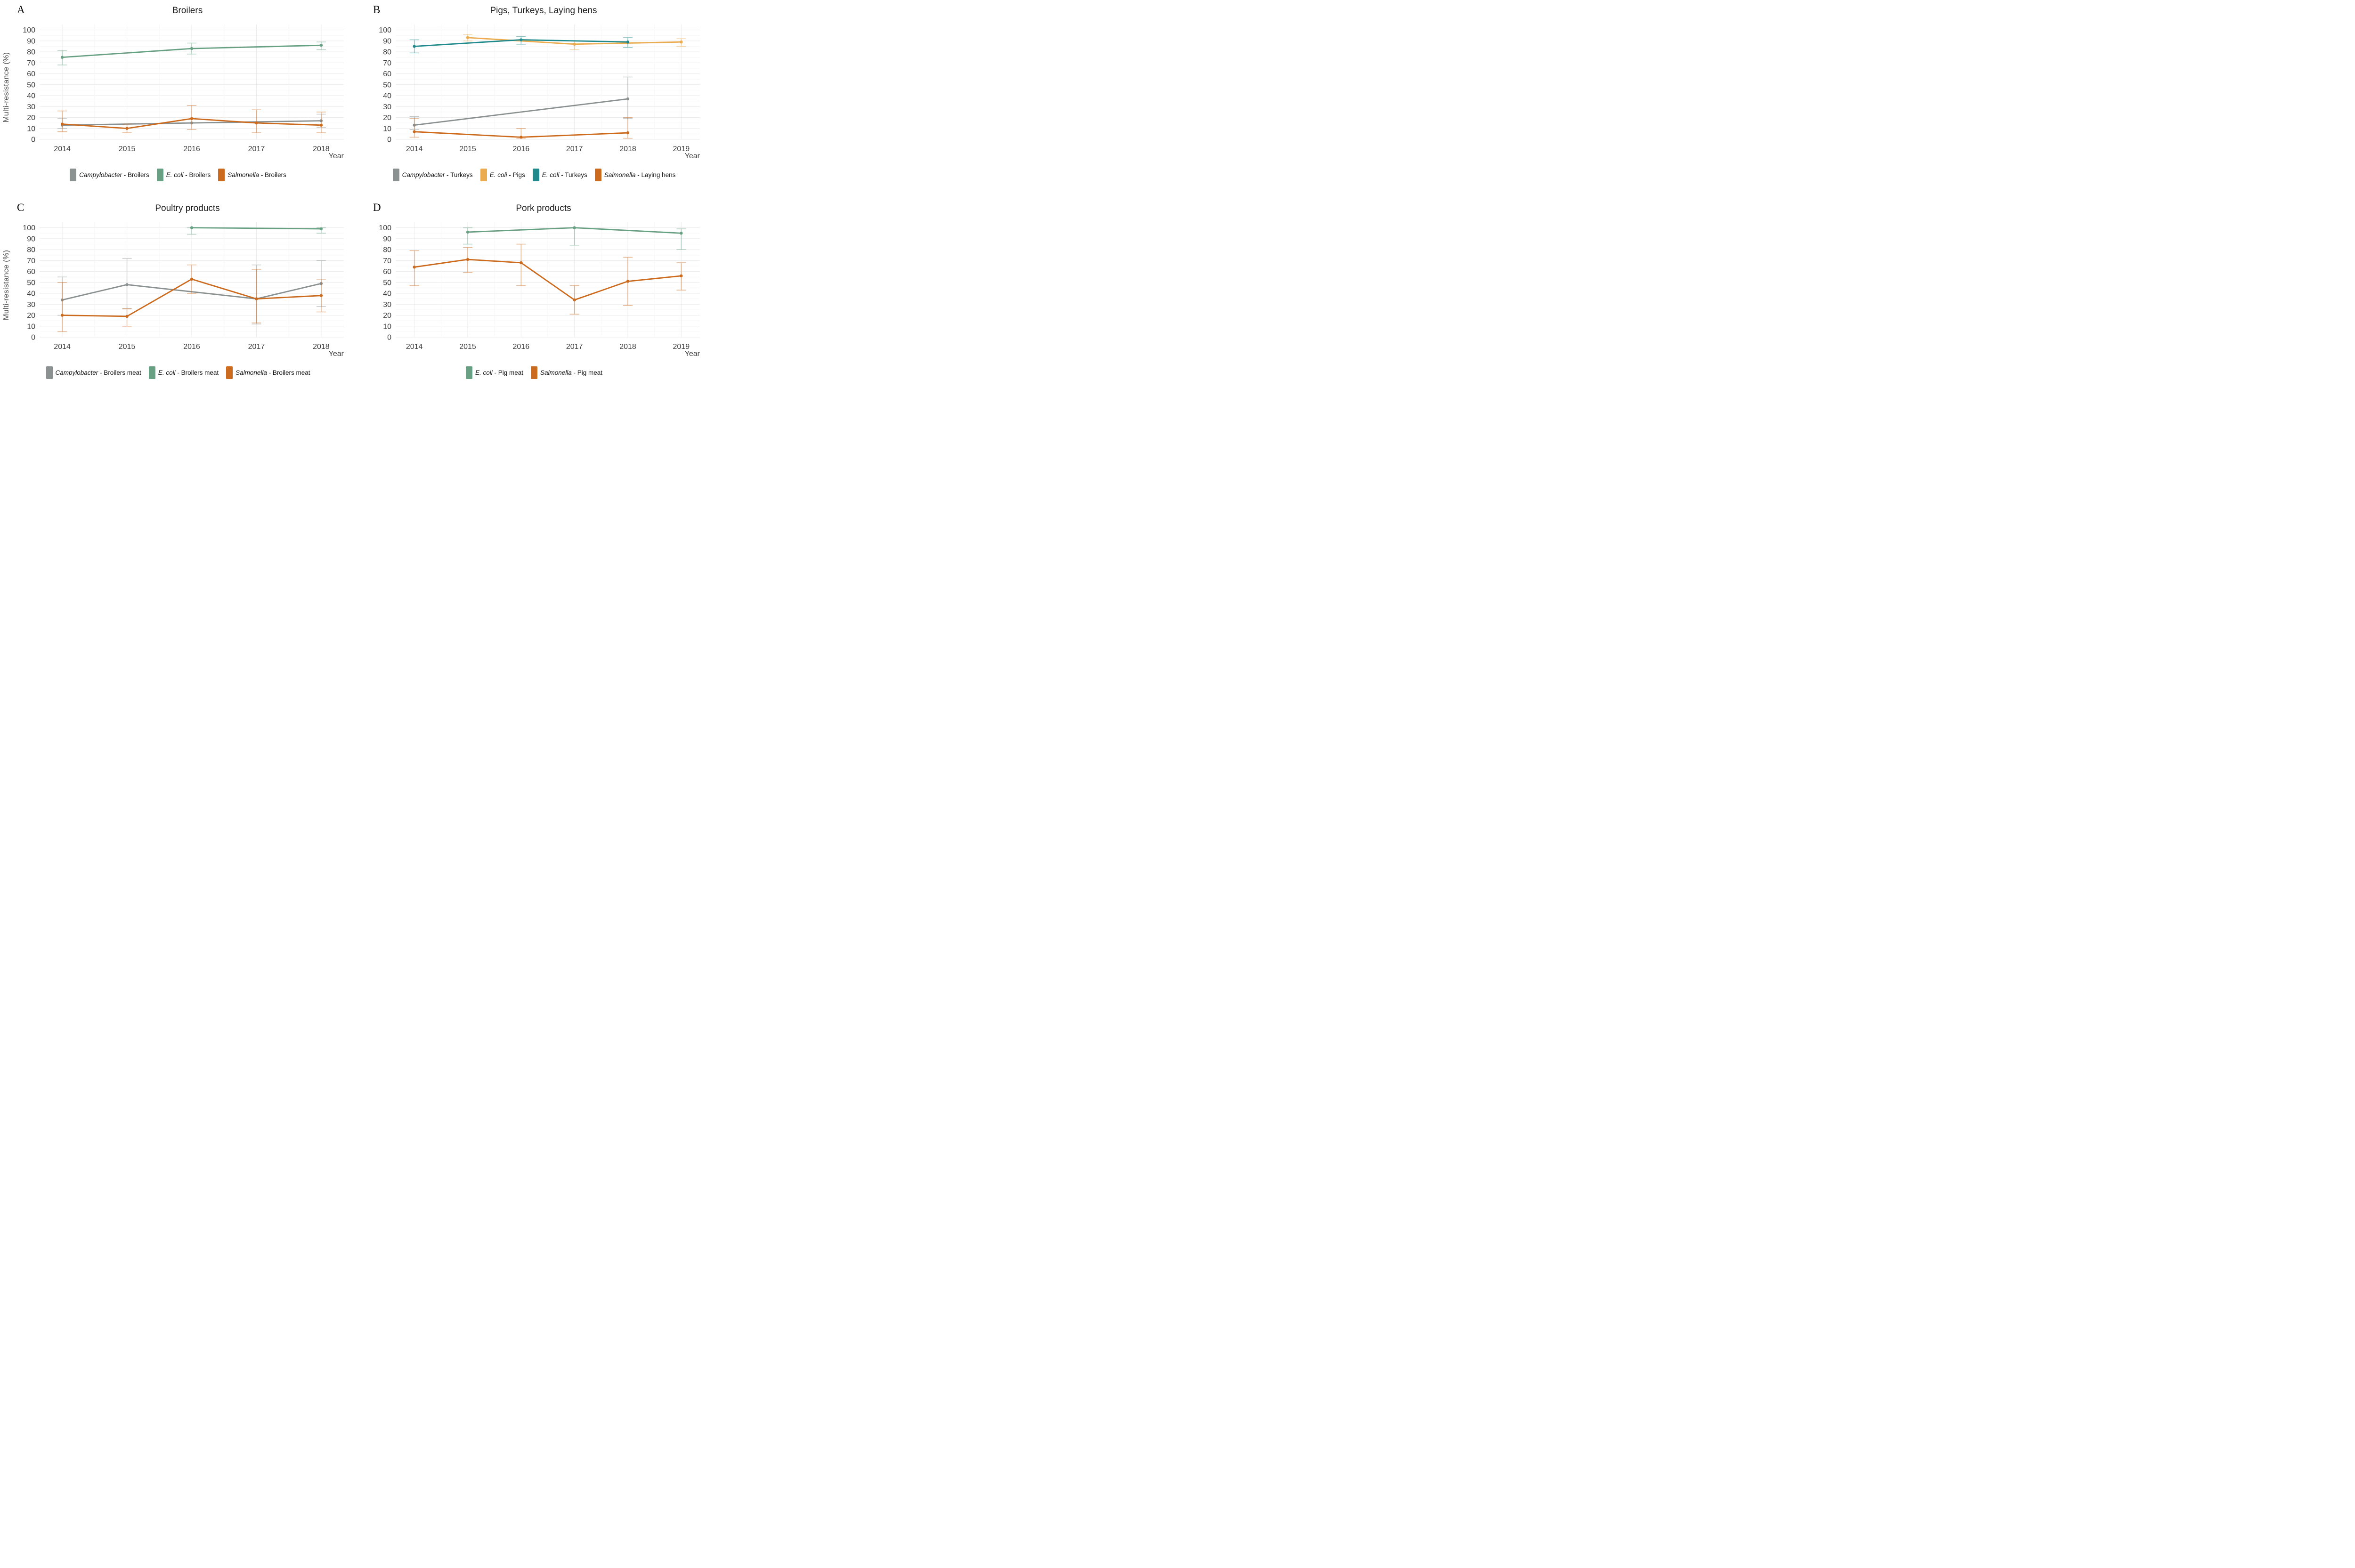 This screenshot has width=2355, height=1568. I want to click on legend-label: E. coli - Pigs, so click(507, 174).